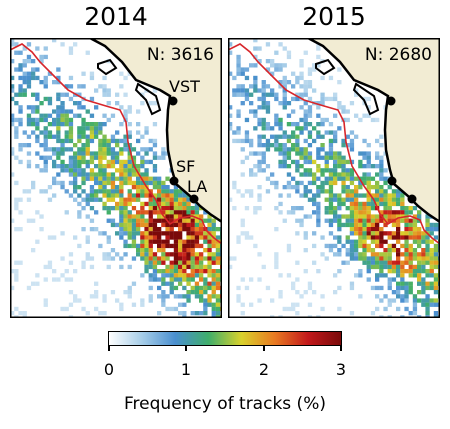 The height and width of the screenshot is (429, 450). I want to click on track-count-label: N: 3616, so click(180, 55).